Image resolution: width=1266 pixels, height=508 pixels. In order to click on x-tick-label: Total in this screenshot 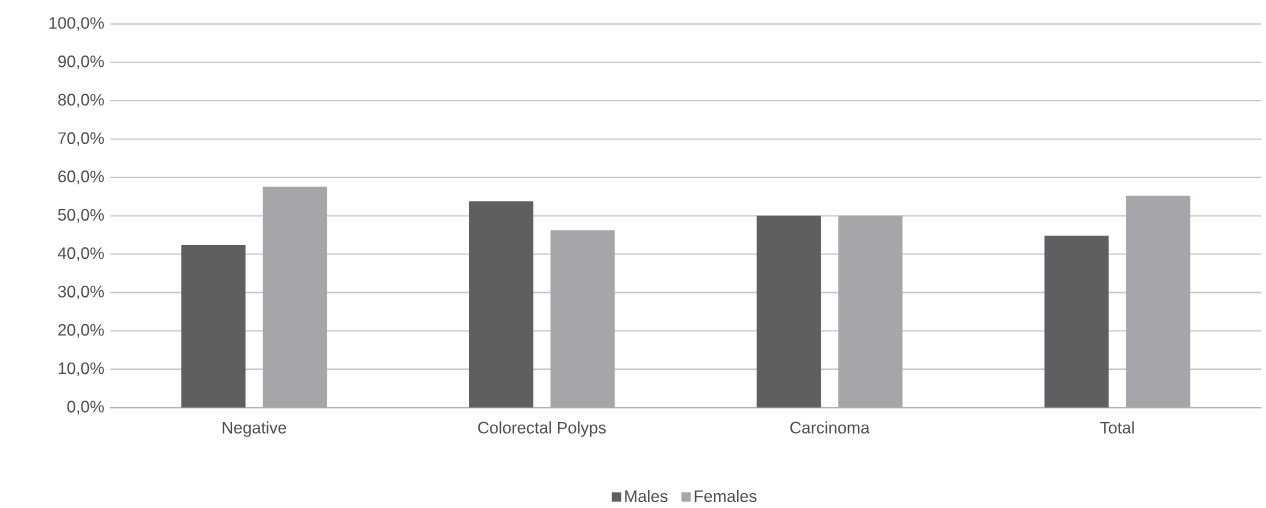, I will do `click(1117, 427)`.